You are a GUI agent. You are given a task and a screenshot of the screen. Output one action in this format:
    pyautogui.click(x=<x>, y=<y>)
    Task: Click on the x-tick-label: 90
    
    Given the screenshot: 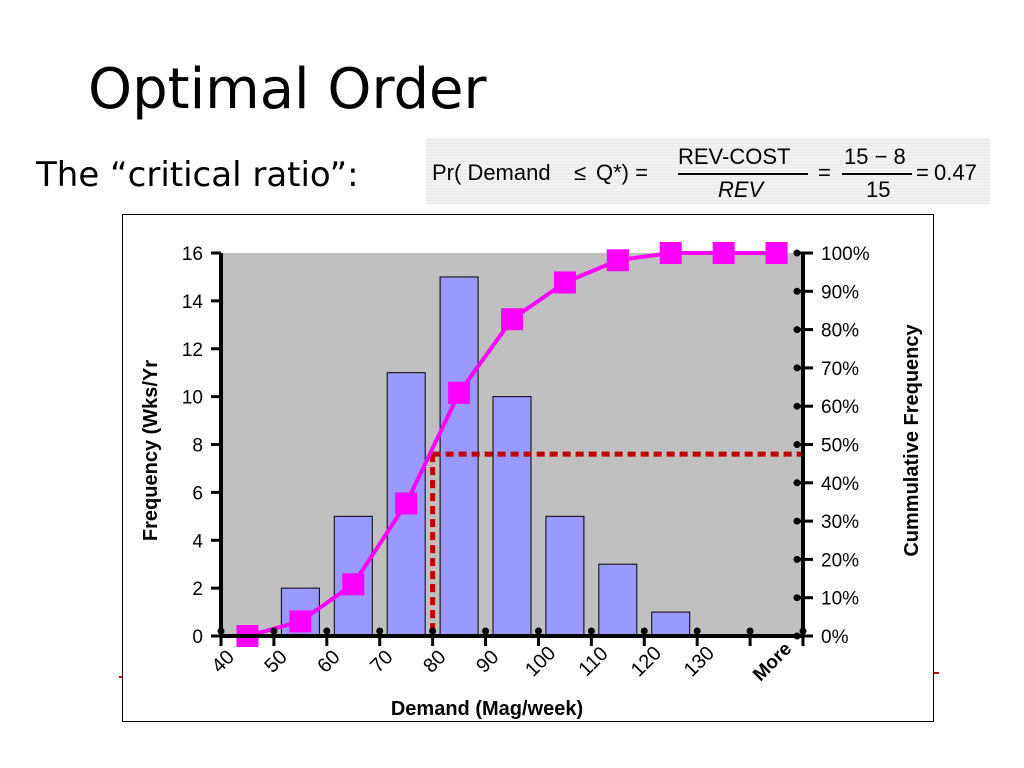 What is the action you would take?
    pyautogui.click(x=487, y=661)
    